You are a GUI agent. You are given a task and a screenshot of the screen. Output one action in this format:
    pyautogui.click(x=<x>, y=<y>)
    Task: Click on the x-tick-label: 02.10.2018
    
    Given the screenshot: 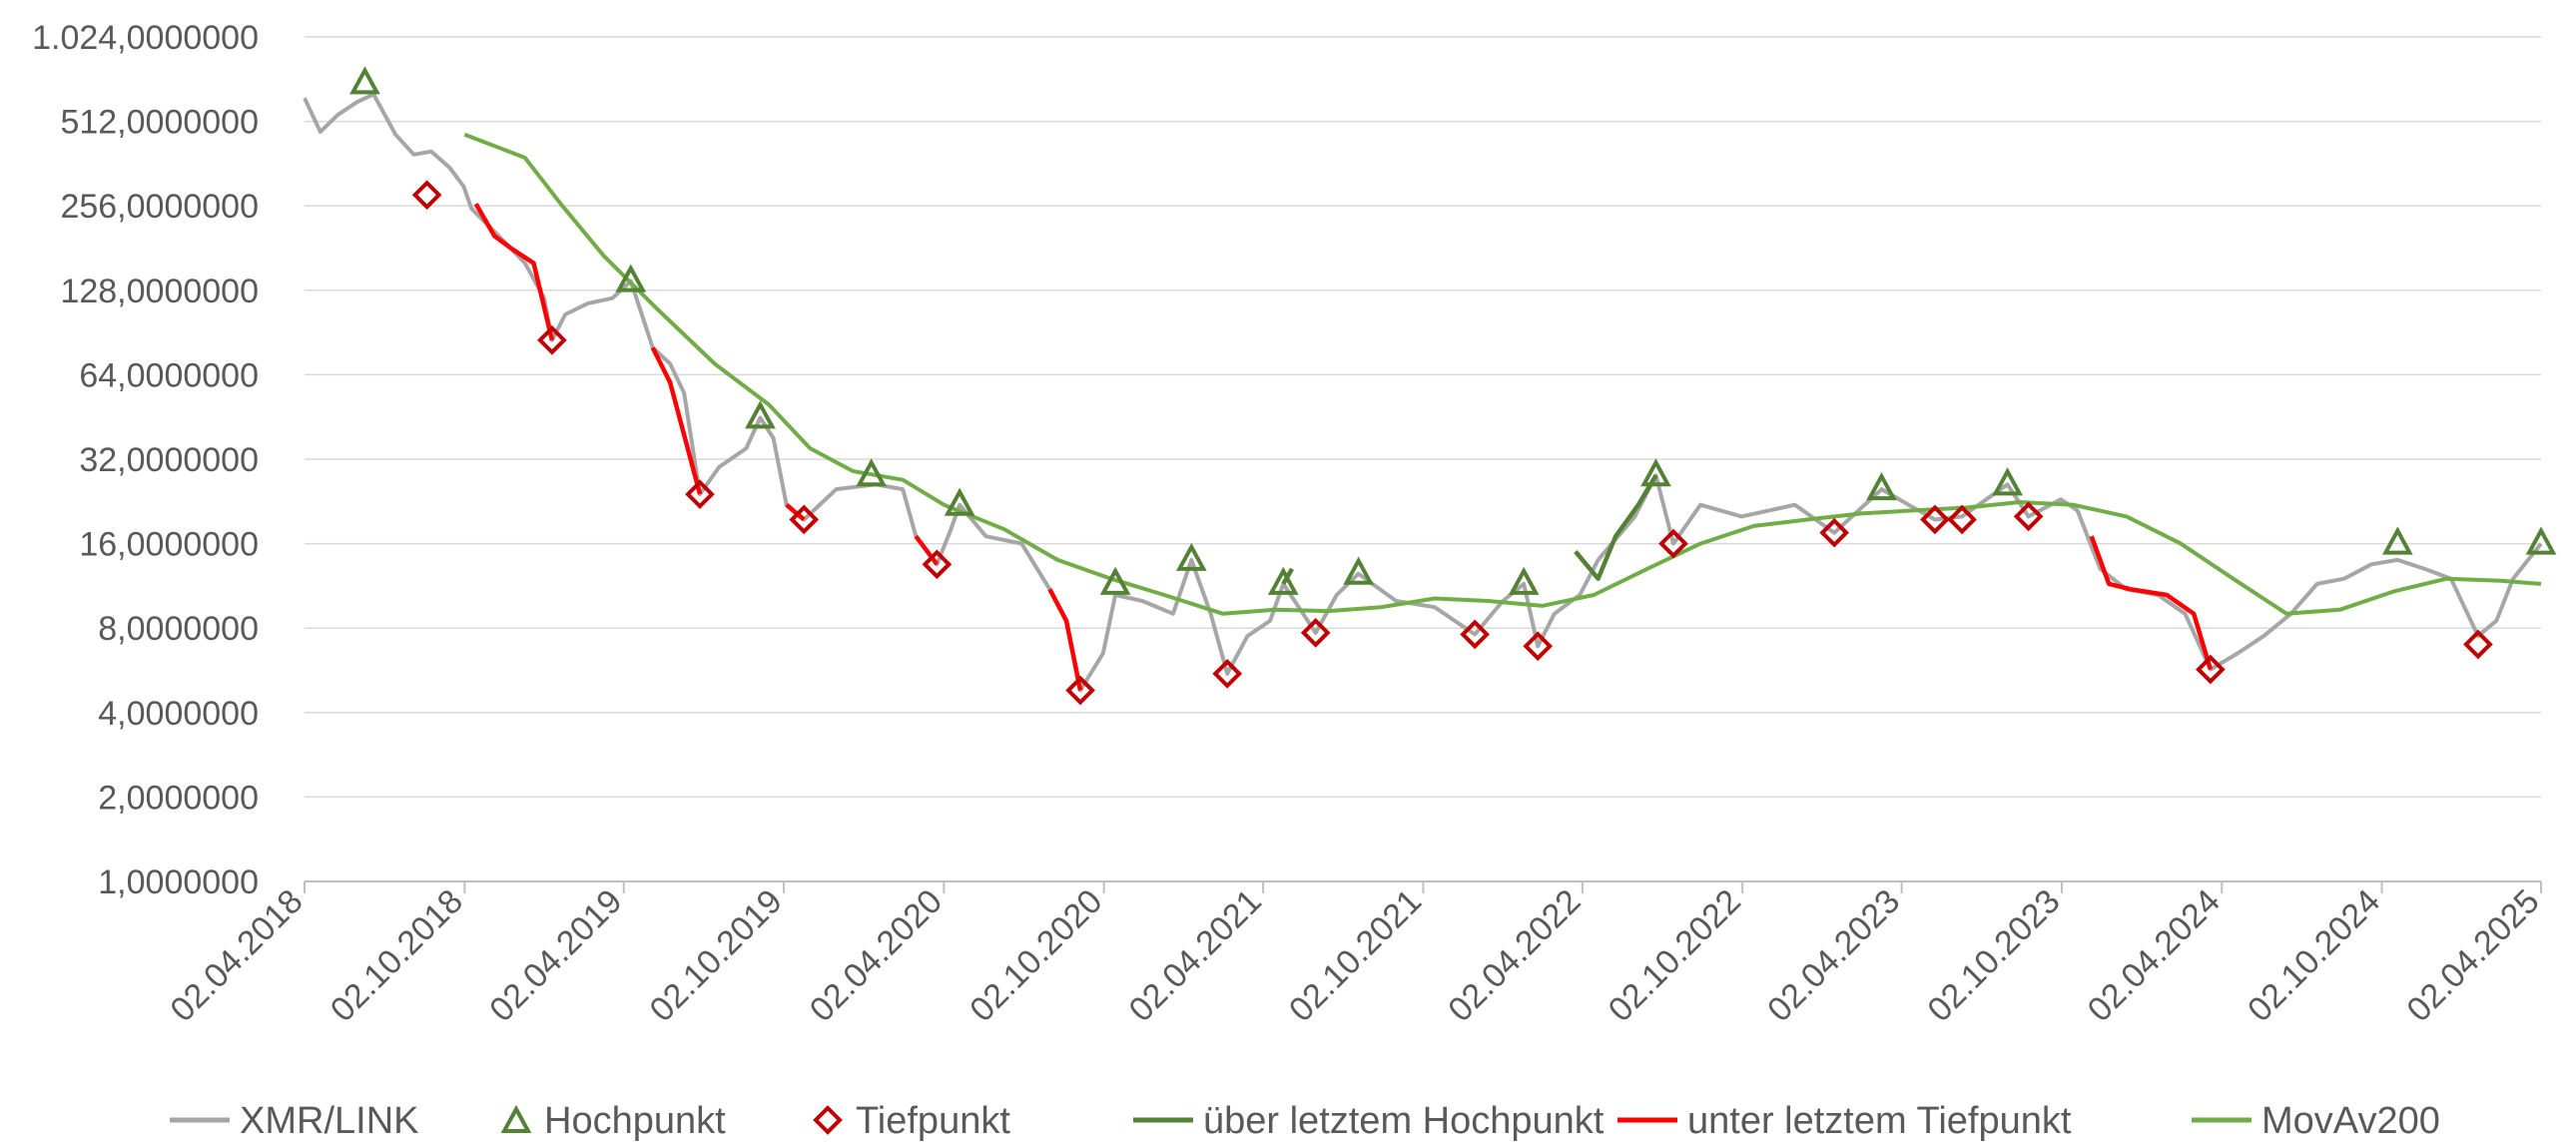 What is the action you would take?
    pyautogui.click(x=396, y=955)
    